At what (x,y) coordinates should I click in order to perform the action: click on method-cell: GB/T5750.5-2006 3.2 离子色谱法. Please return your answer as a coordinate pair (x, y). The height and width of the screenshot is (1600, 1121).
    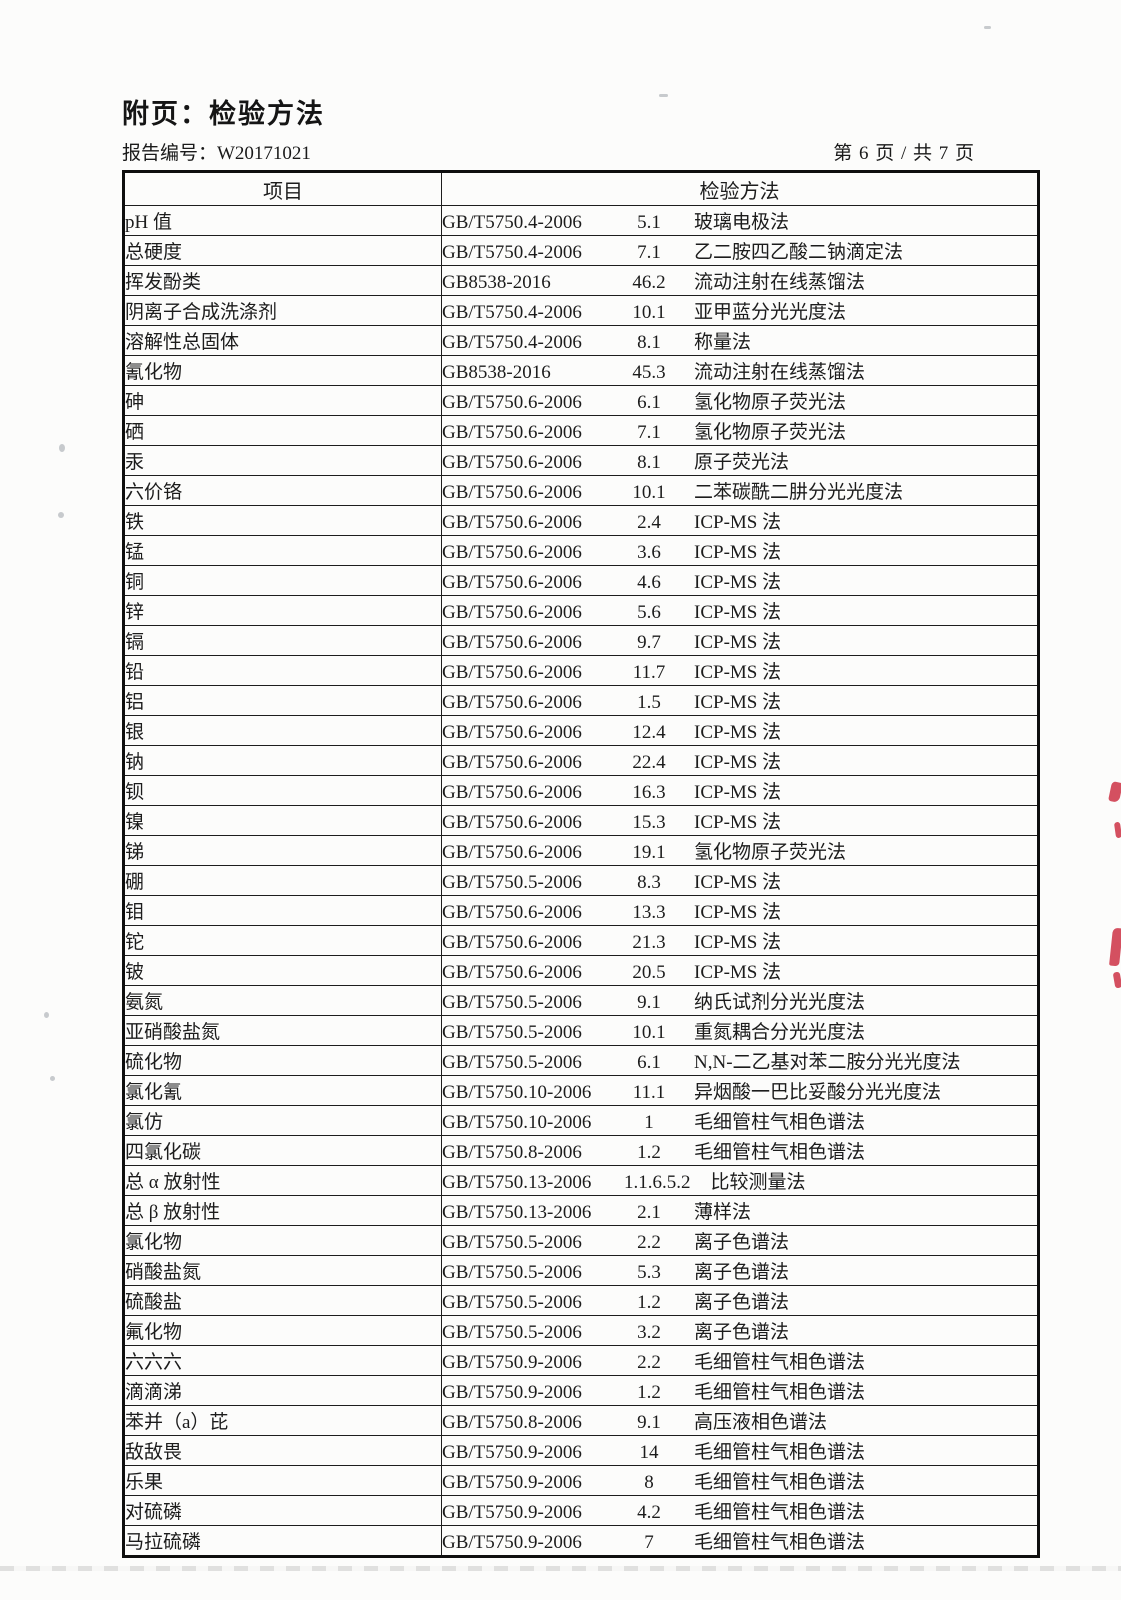
    Looking at the image, I should click on (740, 1330).